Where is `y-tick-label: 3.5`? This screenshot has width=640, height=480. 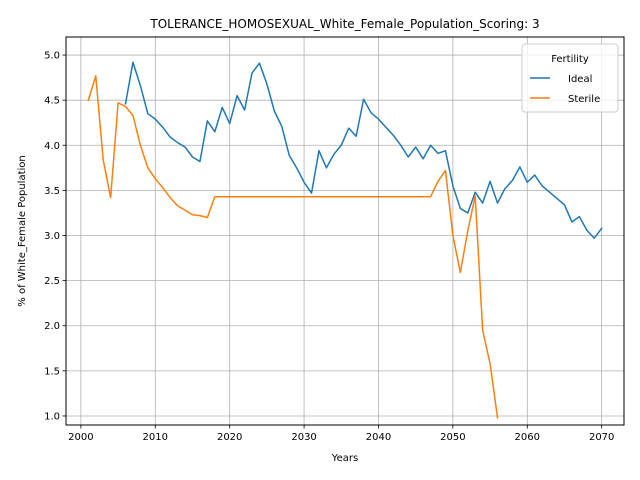
y-tick-label: 3.5 is located at coordinates (52, 191).